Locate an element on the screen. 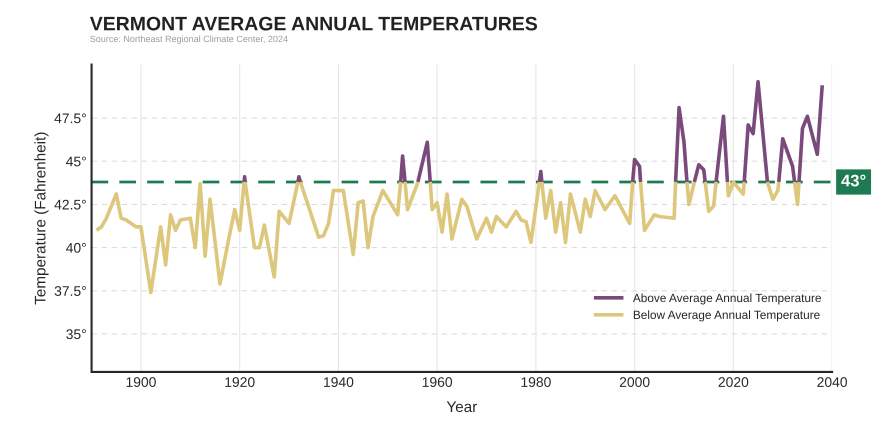  y-tick-label: 35° is located at coordinates (76, 334).